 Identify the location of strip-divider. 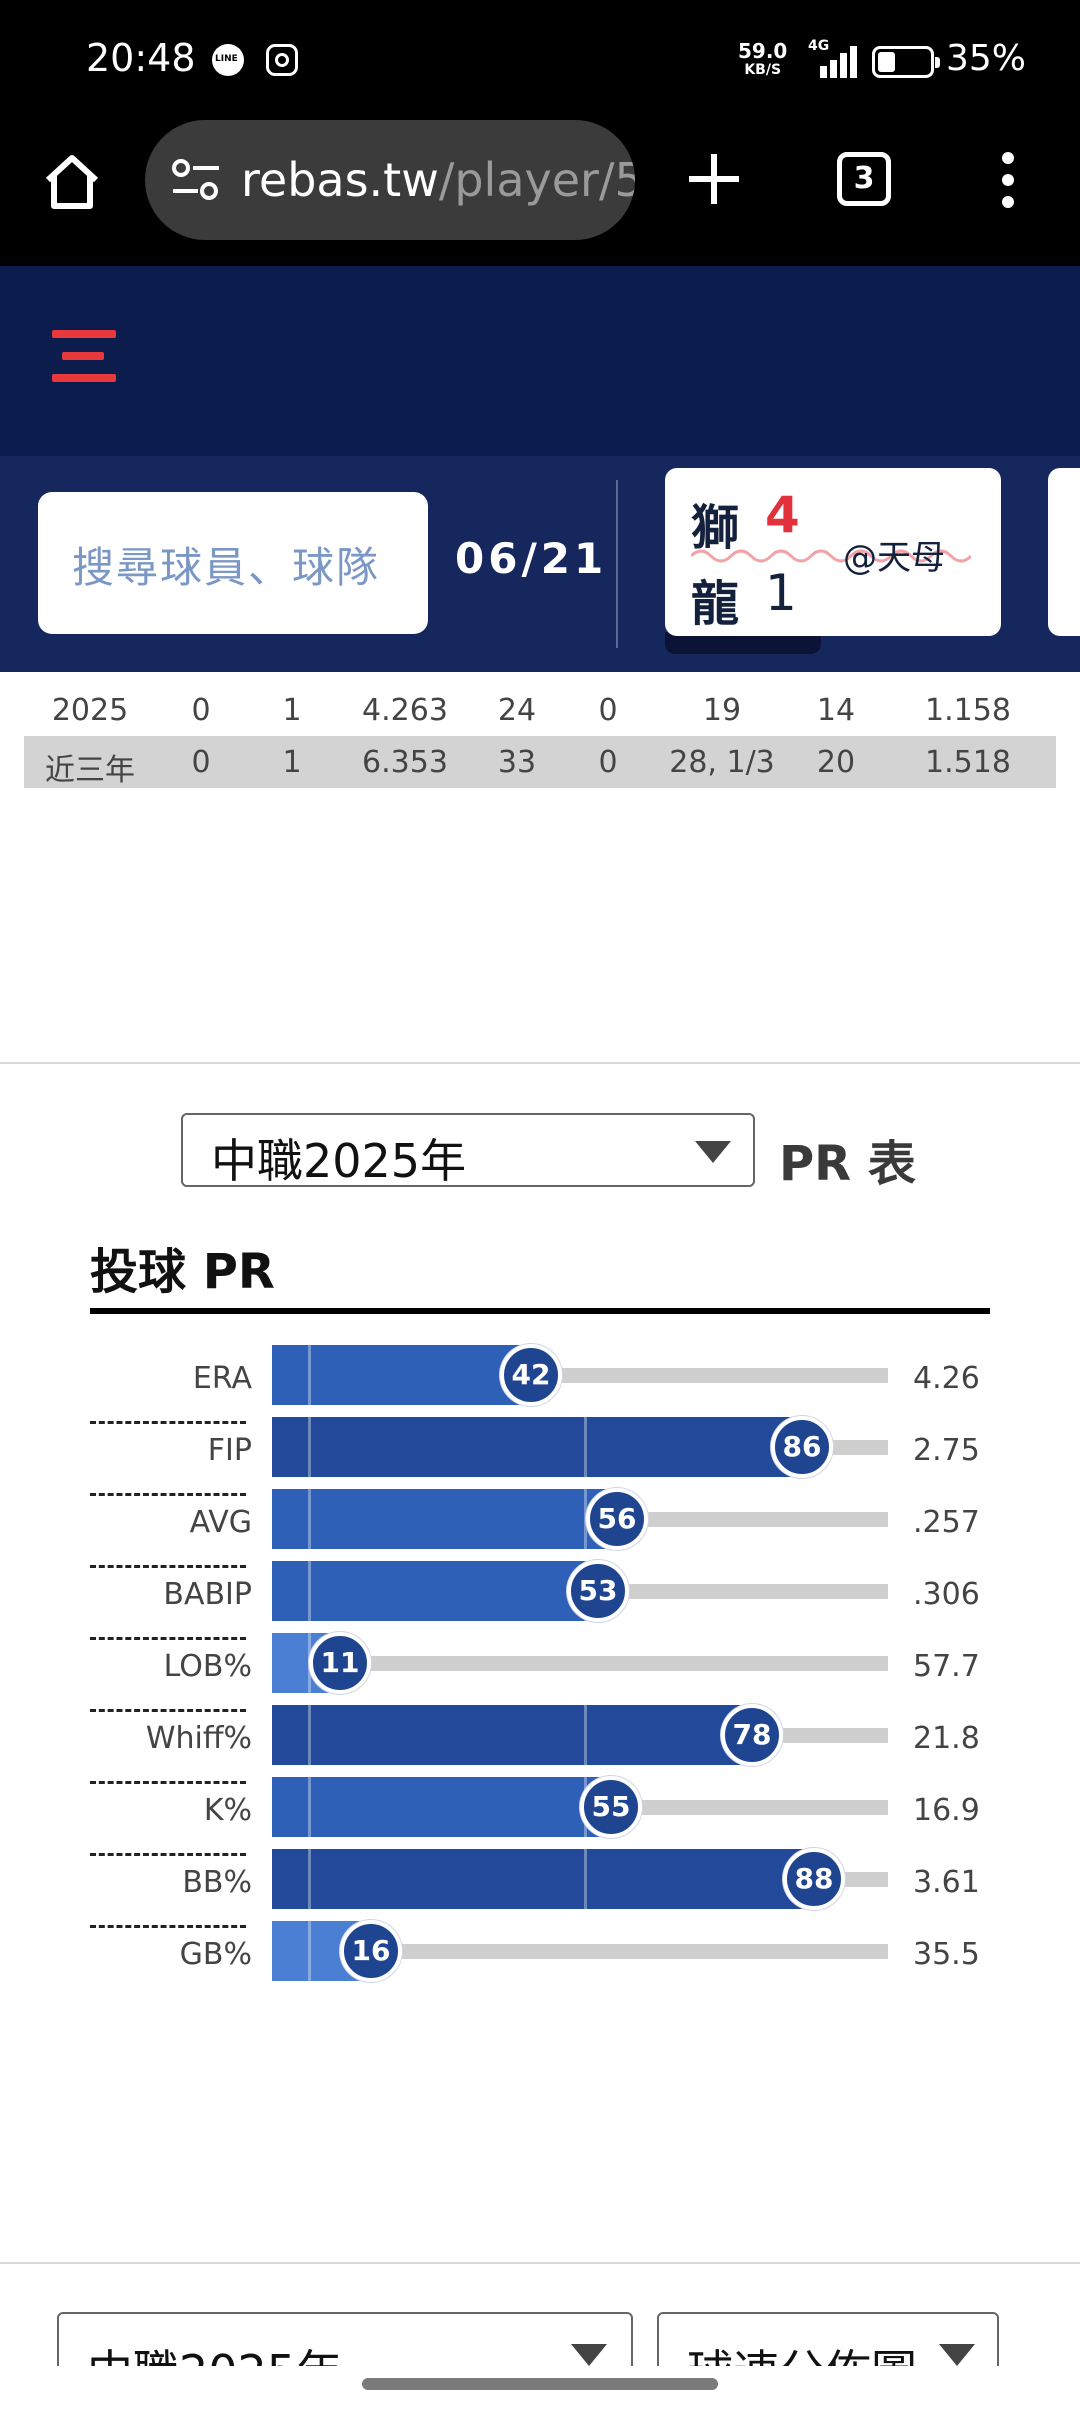
(617, 564).